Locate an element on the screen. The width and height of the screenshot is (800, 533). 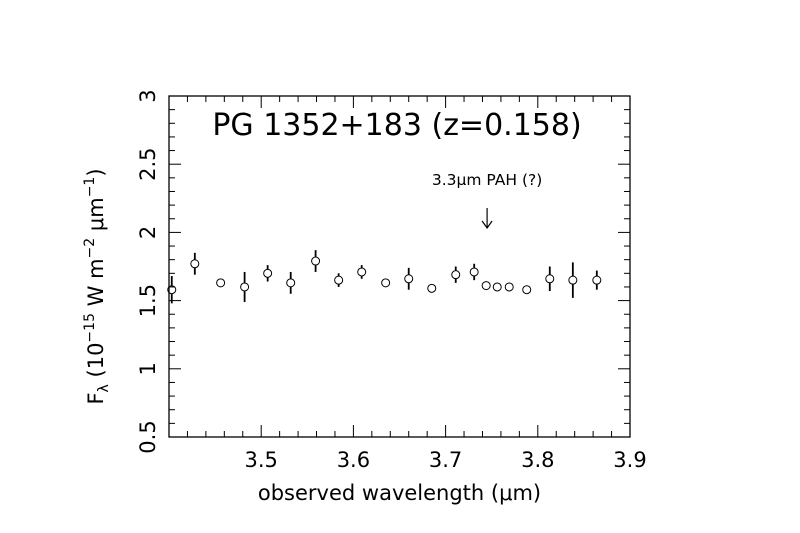
y-tick-label: 3 is located at coordinates (148, 95).